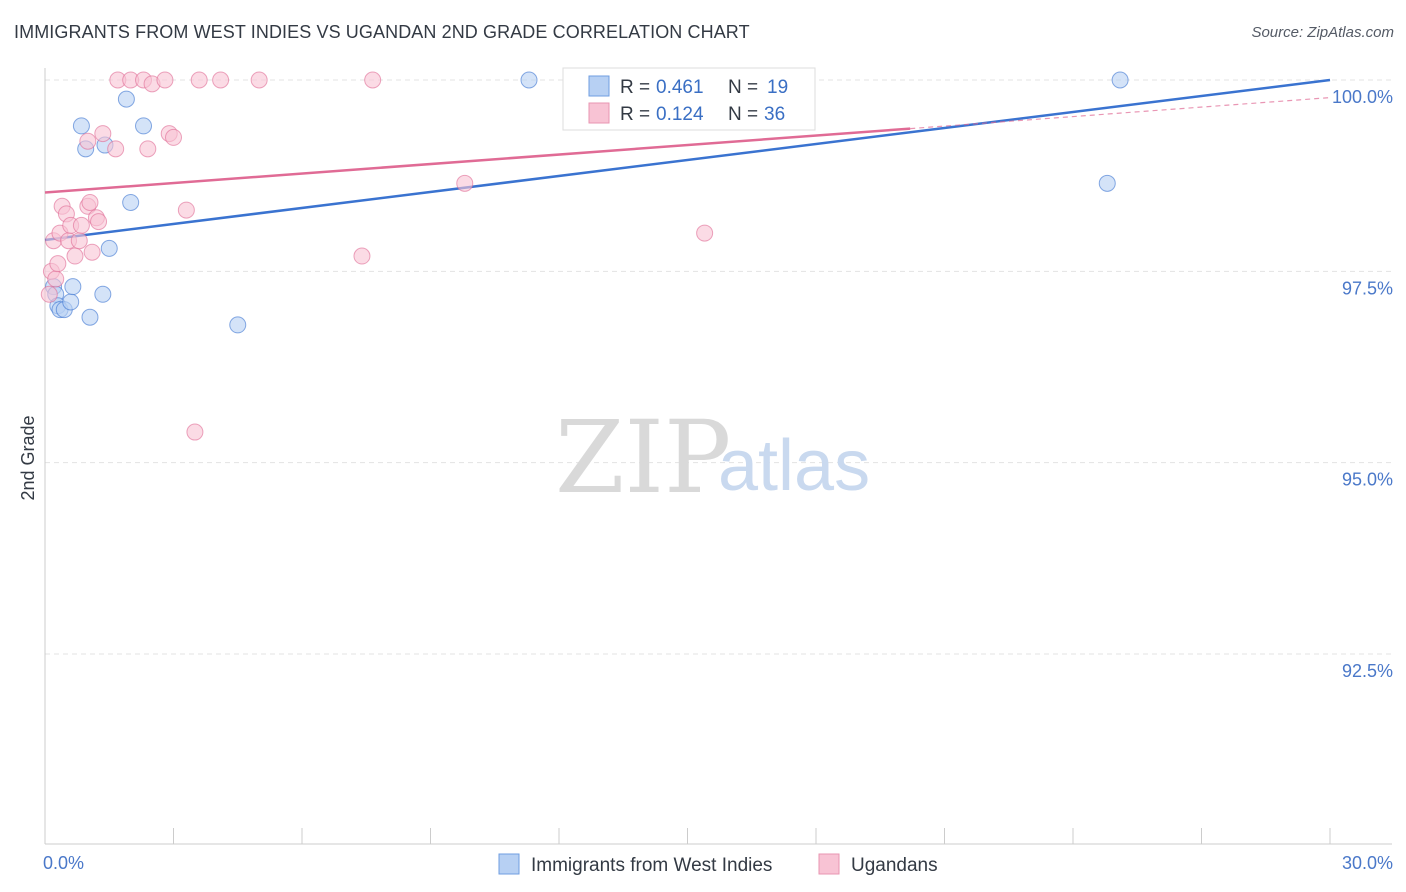 The width and height of the screenshot is (1406, 892). I want to click on trend-line-extension-pink, so click(1120, 113).